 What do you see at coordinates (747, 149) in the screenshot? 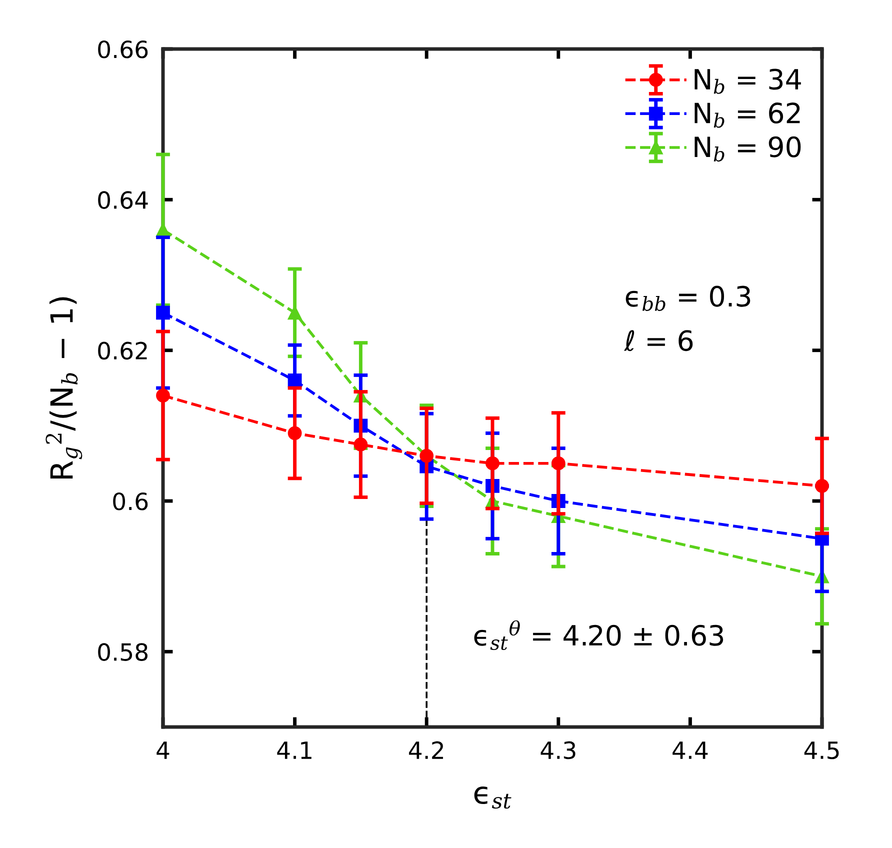
I see `legend-label: N$_{b}$ = 90` at bounding box center [747, 149].